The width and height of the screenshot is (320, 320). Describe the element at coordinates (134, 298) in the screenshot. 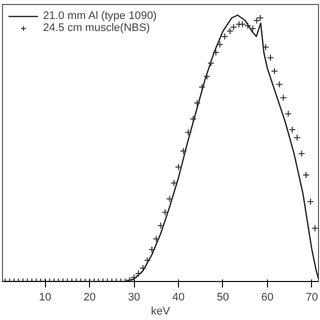

I see `x-tick-label: 30` at that location.